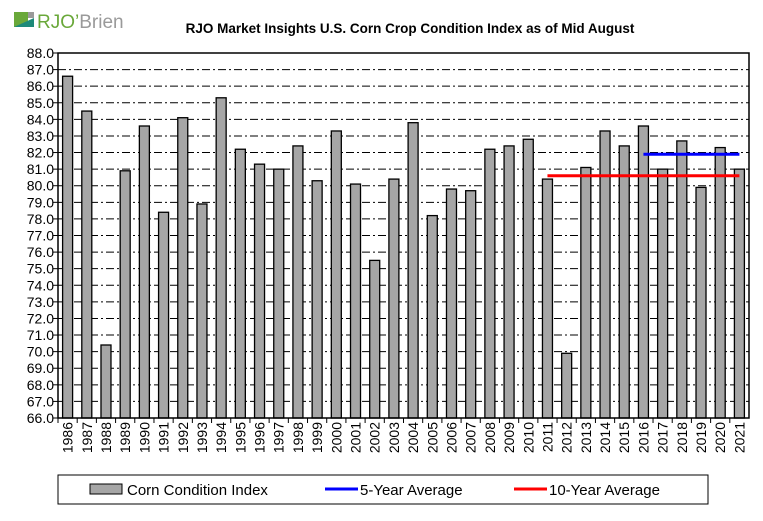 The width and height of the screenshot is (763, 521). Describe the element at coordinates (394, 298) in the screenshot. I see `bar-2003` at that location.